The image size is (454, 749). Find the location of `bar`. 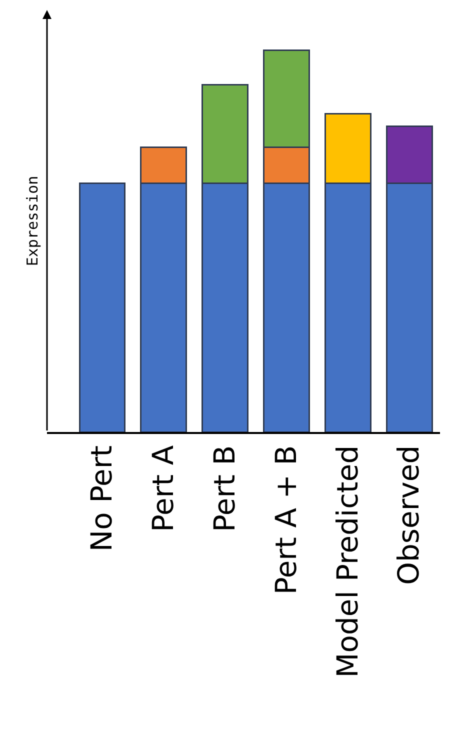

bar is located at coordinates (102, 307).